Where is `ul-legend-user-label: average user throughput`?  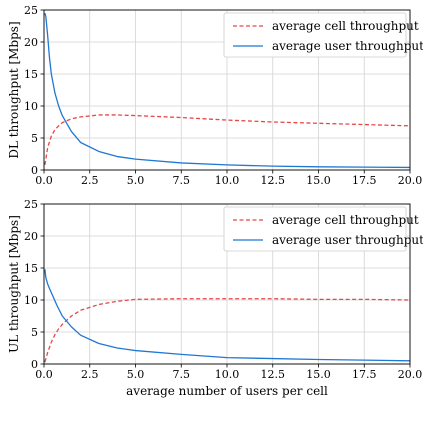 ul-legend-user-label: average user throughput is located at coordinates (347, 240).